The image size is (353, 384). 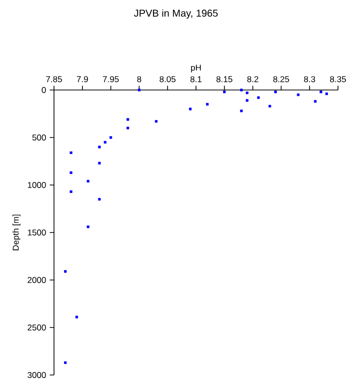 What do you see at coordinates (224, 79) in the screenshot?
I see `x-tick-label: 8.15` at bounding box center [224, 79].